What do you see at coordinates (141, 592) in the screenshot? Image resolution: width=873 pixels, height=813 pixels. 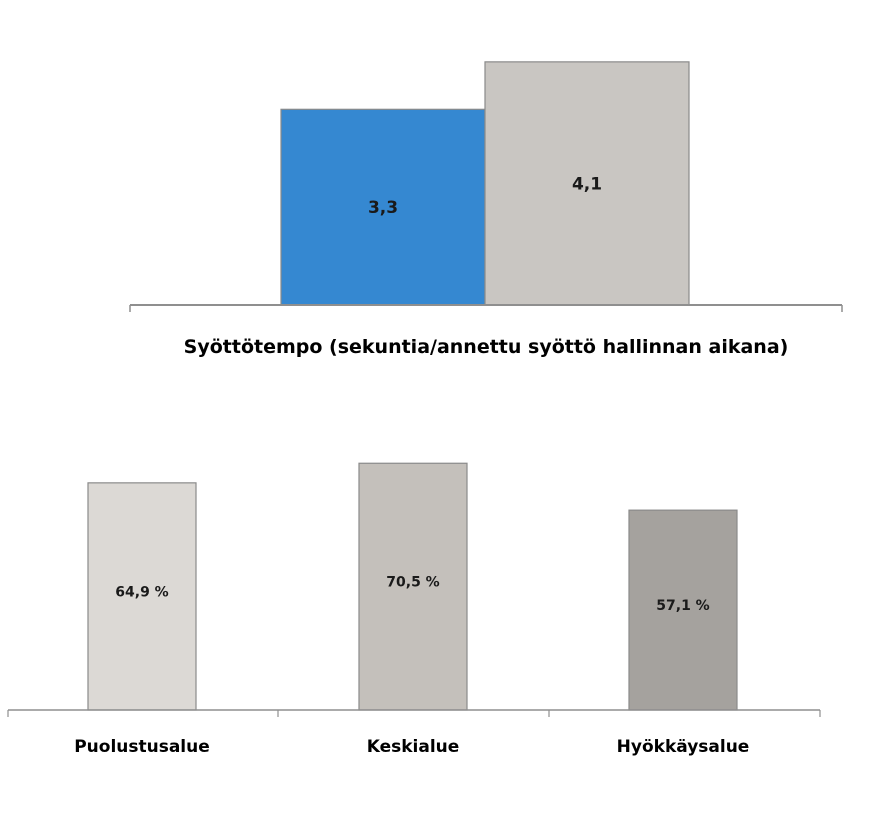 I see `zone-bar-value-label-0: 64,9 %` at bounding box center [141, 592].